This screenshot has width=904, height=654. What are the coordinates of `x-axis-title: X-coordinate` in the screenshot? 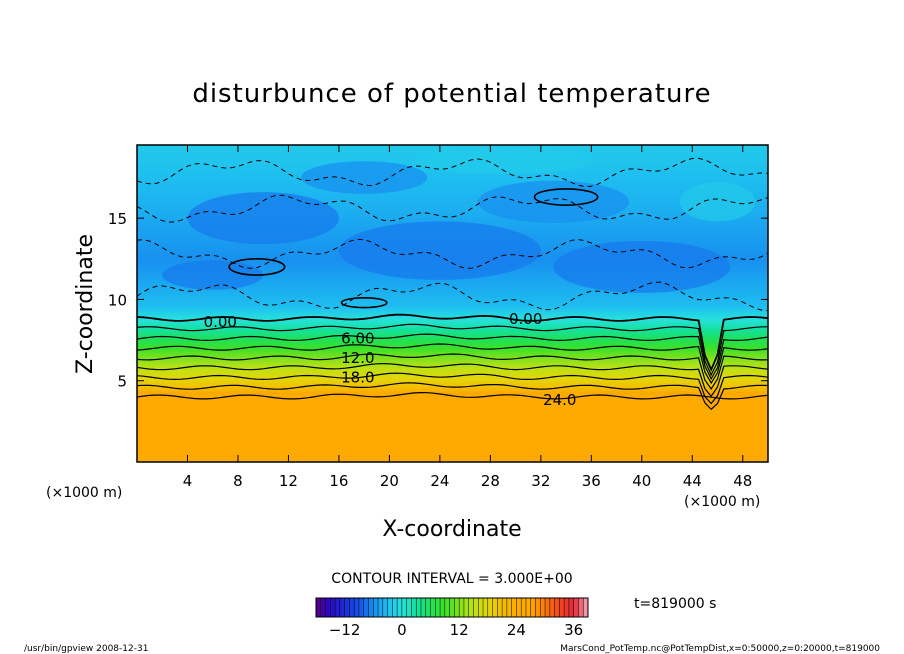 It's located at (451, 529).